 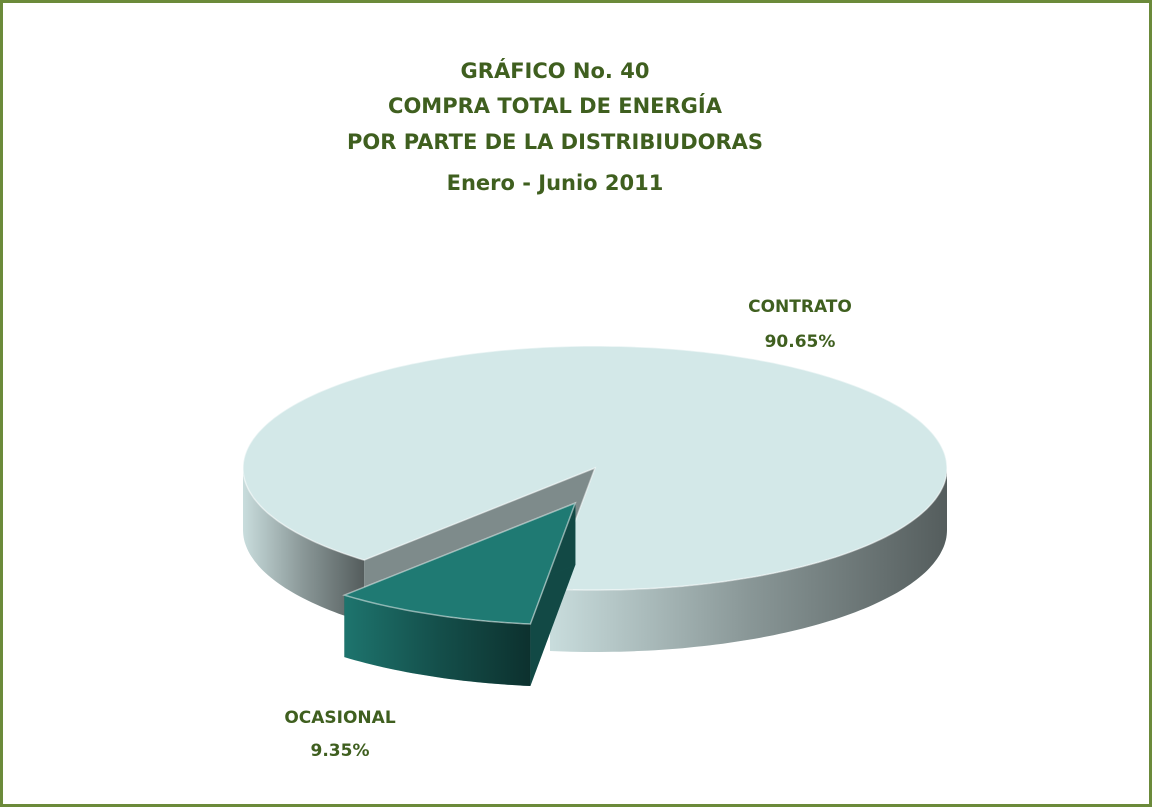 I want to click on chart-title: Enero - Junio 2011, so click(x=555, y=183).